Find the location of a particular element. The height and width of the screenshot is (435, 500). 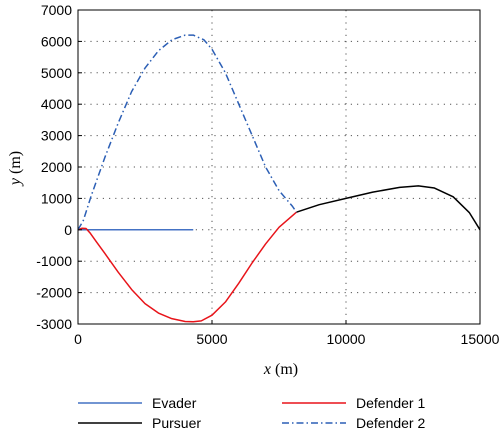

legend: Evader Pursuer Defender 1 Defender 2 is located at coordinates (251, 413).